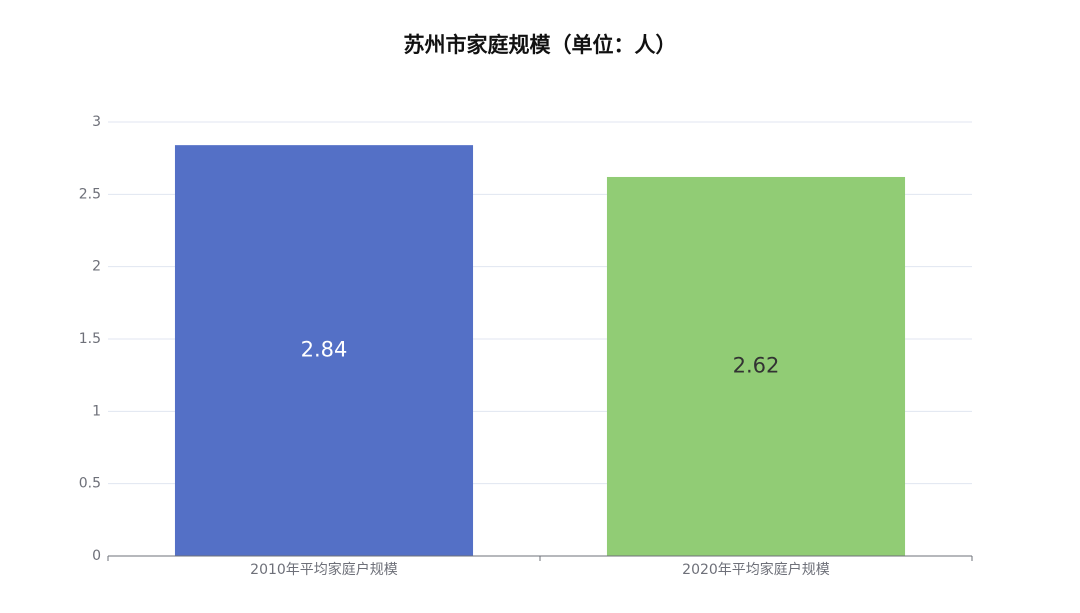  What do you see at coordinates (90, 339) in the screenshot?
I see `y-tick-label: 1.5` at bounding box center [90, 339].